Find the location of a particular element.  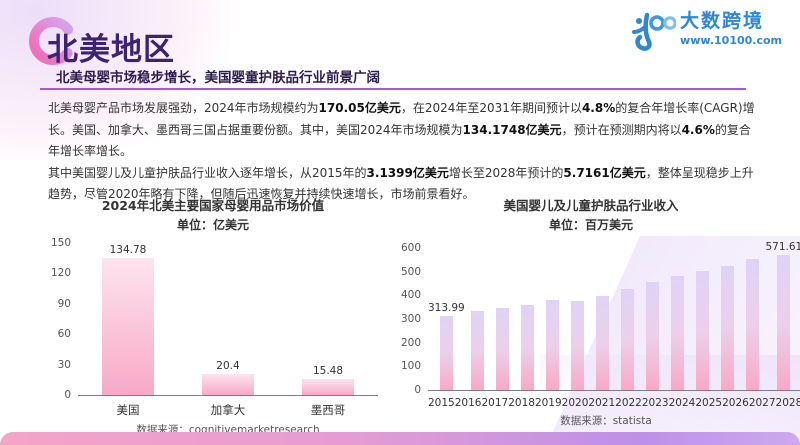

y-tick-label: 300 is located at coordinates (410, 319).